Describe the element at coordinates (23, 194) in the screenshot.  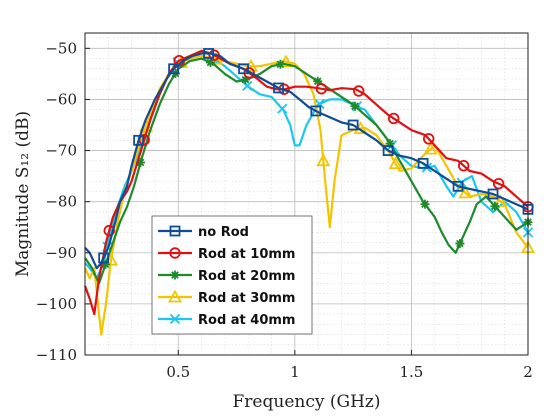
I see `y-axis-label: Magnitude S₁₂ (dB)` at that location.